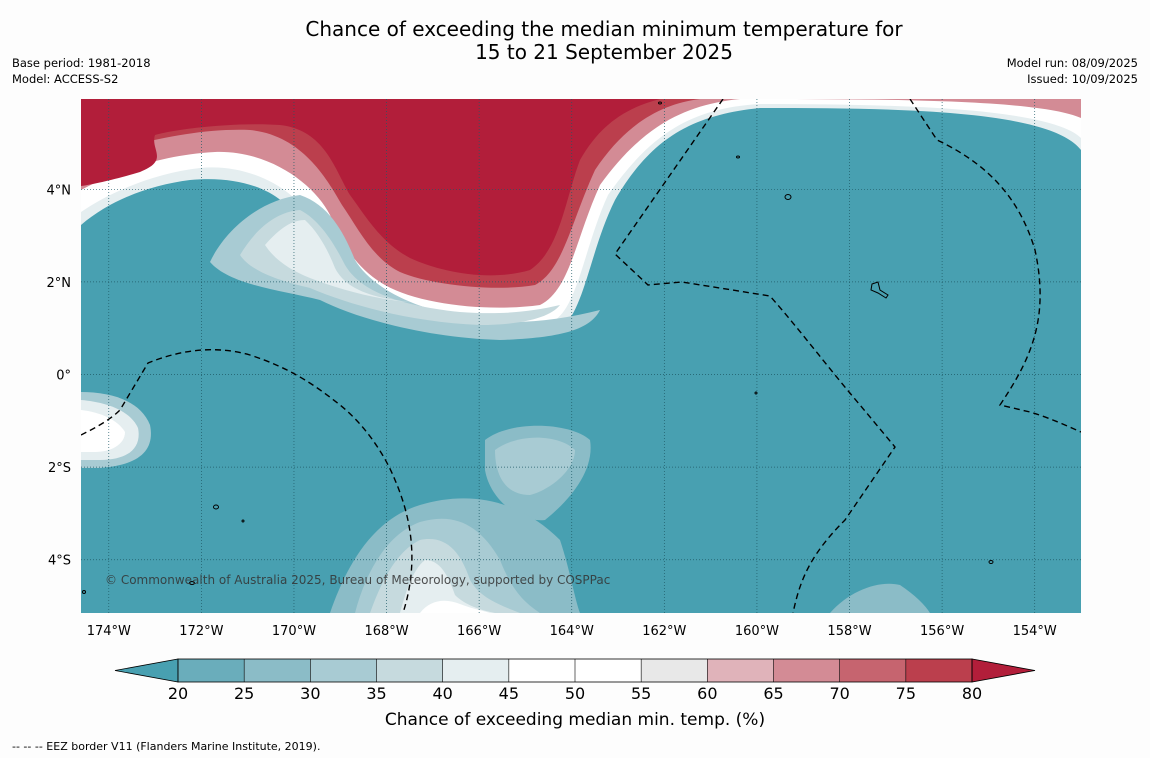 Image resolution: width=1150 pixels, height=758 pixels. What do you see at coordinates (405, 267) in the screenshot?
I see `cool-neutral-patch-north` at bounding box center [405, 267].